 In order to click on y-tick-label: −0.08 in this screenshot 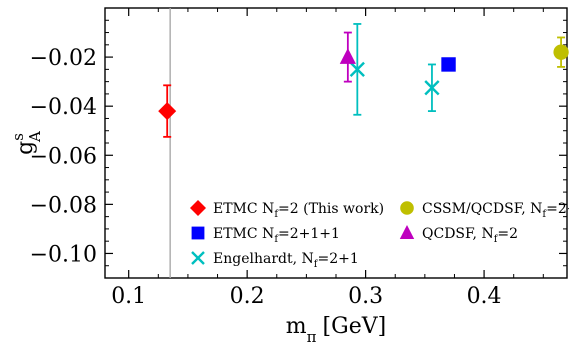, I will do `click(63, 205)`.